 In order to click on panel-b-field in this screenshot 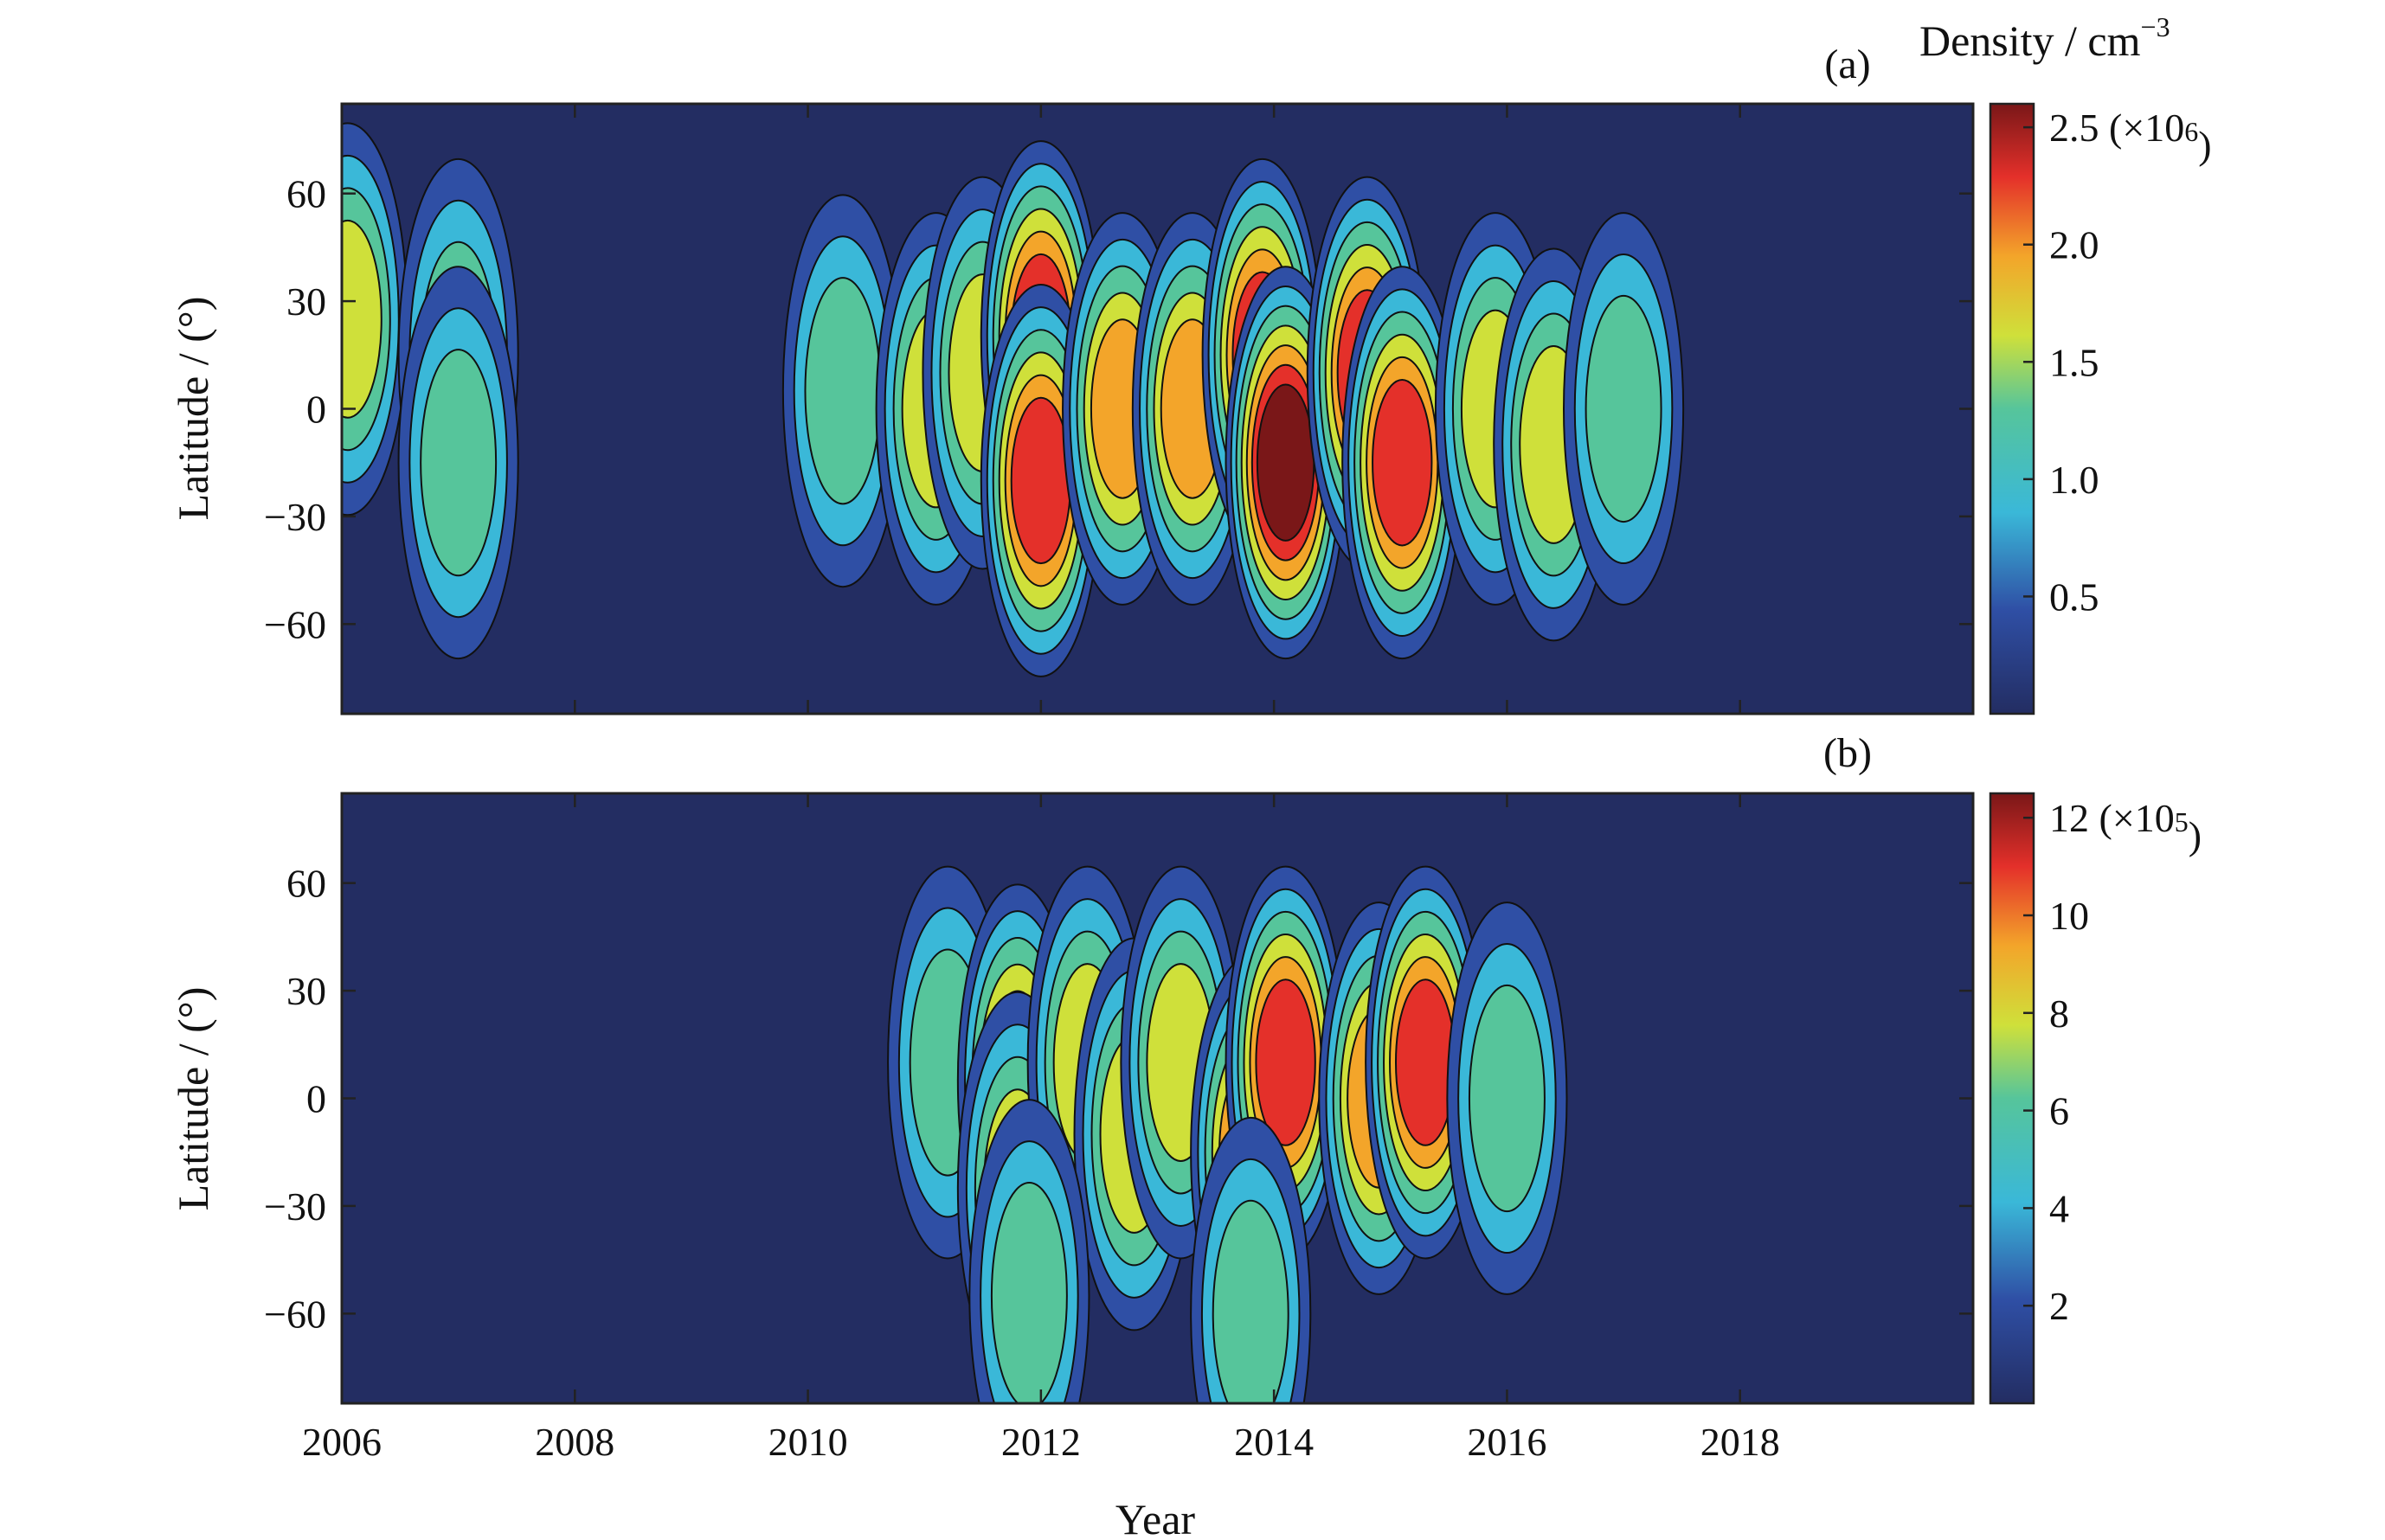, I will do `click(1227, 1134)`.